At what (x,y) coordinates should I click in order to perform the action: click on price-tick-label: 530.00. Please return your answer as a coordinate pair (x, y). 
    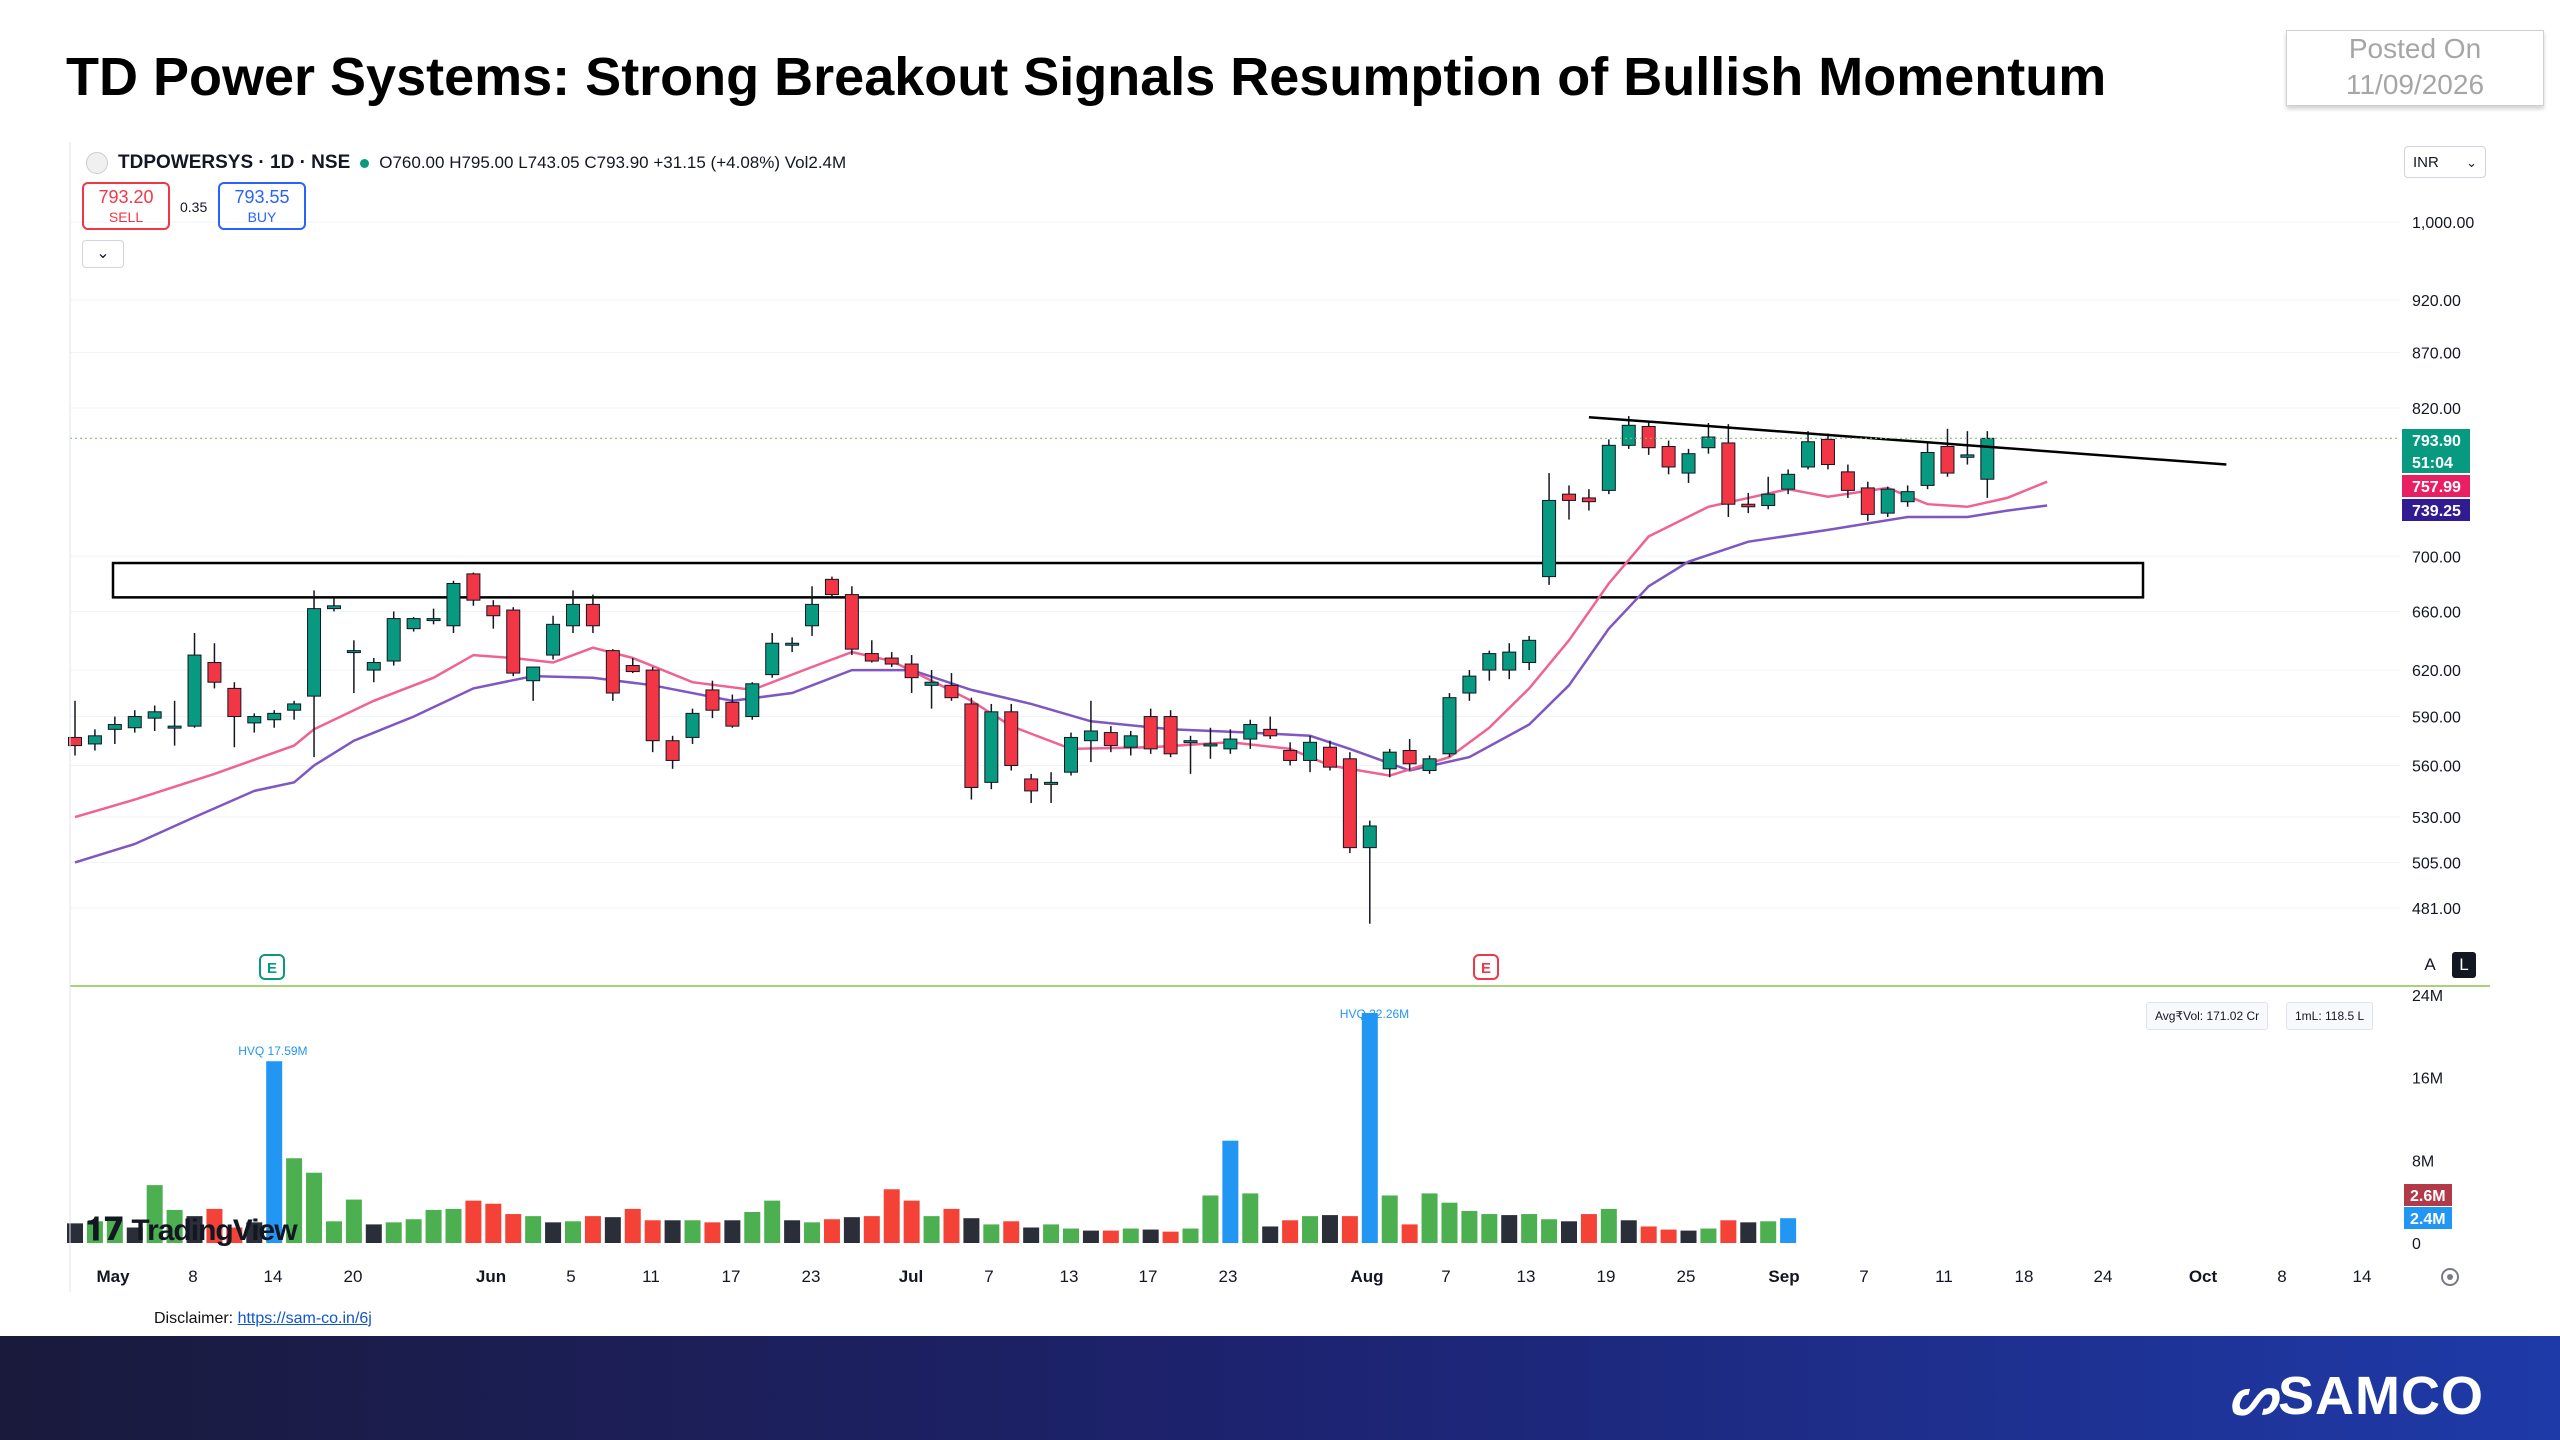
    Looking at the image, I should click on (2436, 818).